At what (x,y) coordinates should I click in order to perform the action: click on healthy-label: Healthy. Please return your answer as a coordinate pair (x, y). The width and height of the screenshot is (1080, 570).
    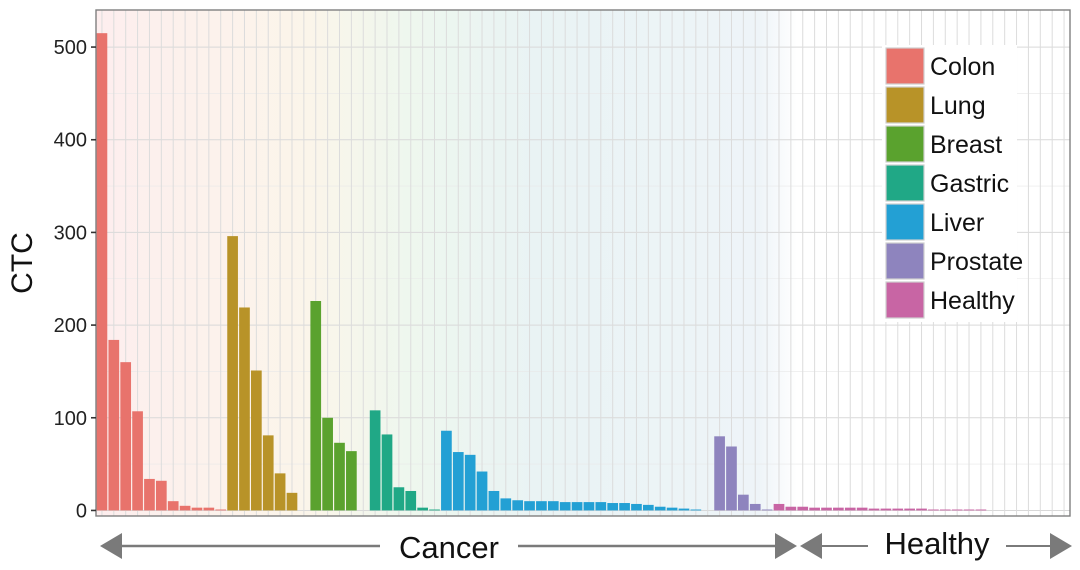
    Looking at the image, I should click on (937, 543).